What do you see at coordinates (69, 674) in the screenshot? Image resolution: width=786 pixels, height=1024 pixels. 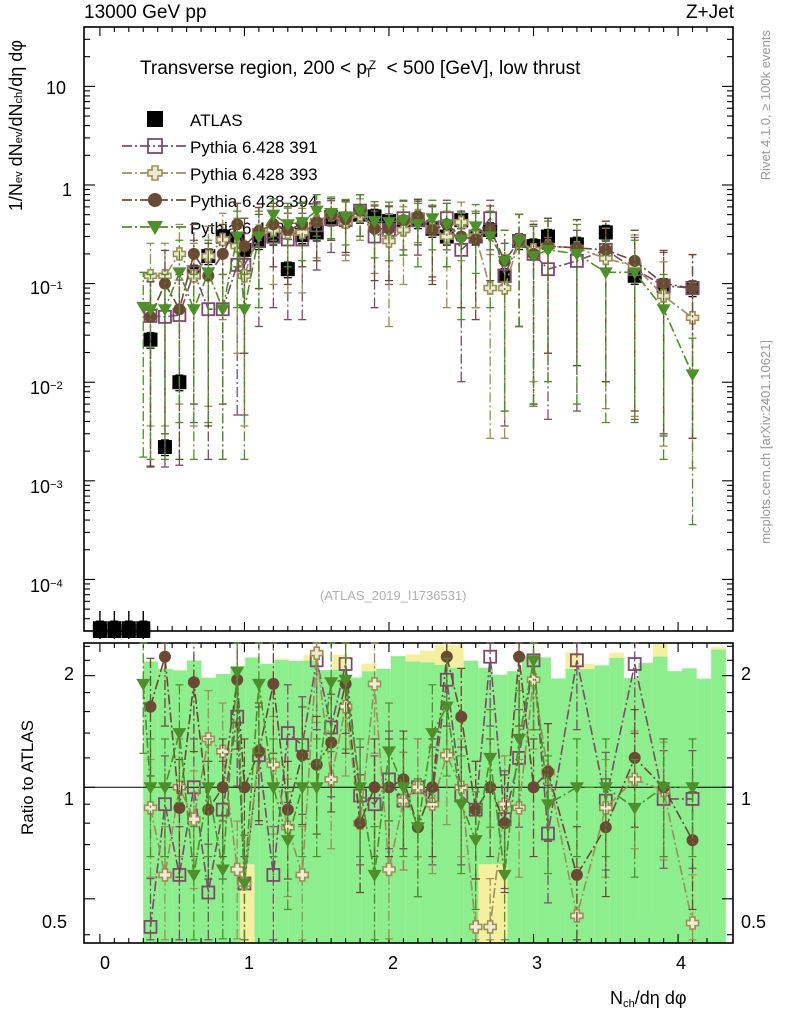 I see `ratio-ytick-2-left: 2` at bounding box center [69, 674].